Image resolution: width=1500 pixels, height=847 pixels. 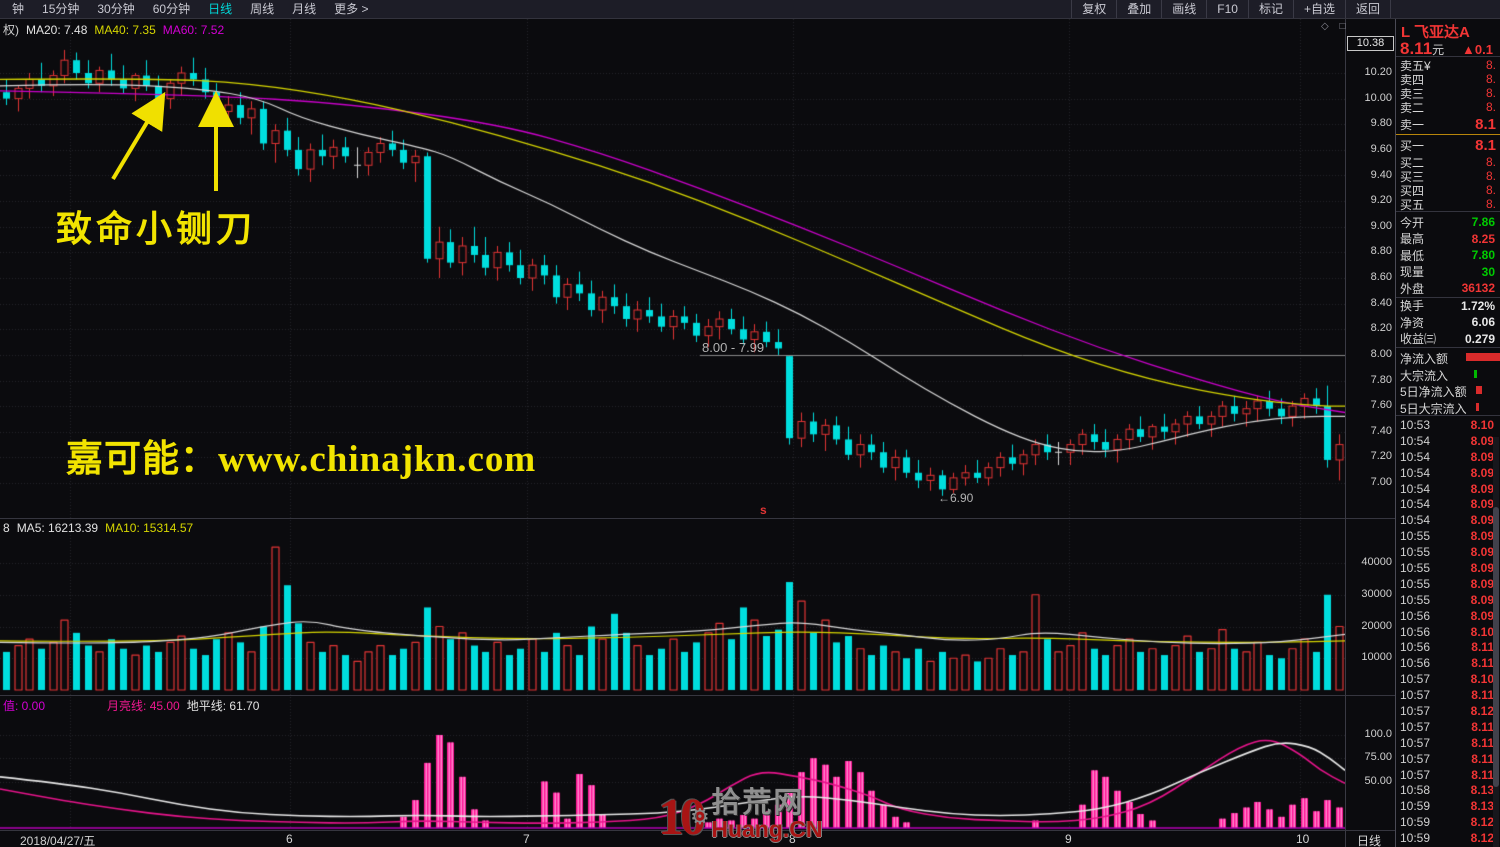 I want to click on ma40-value: MA40: 7.35, so click(x=125, y=30).